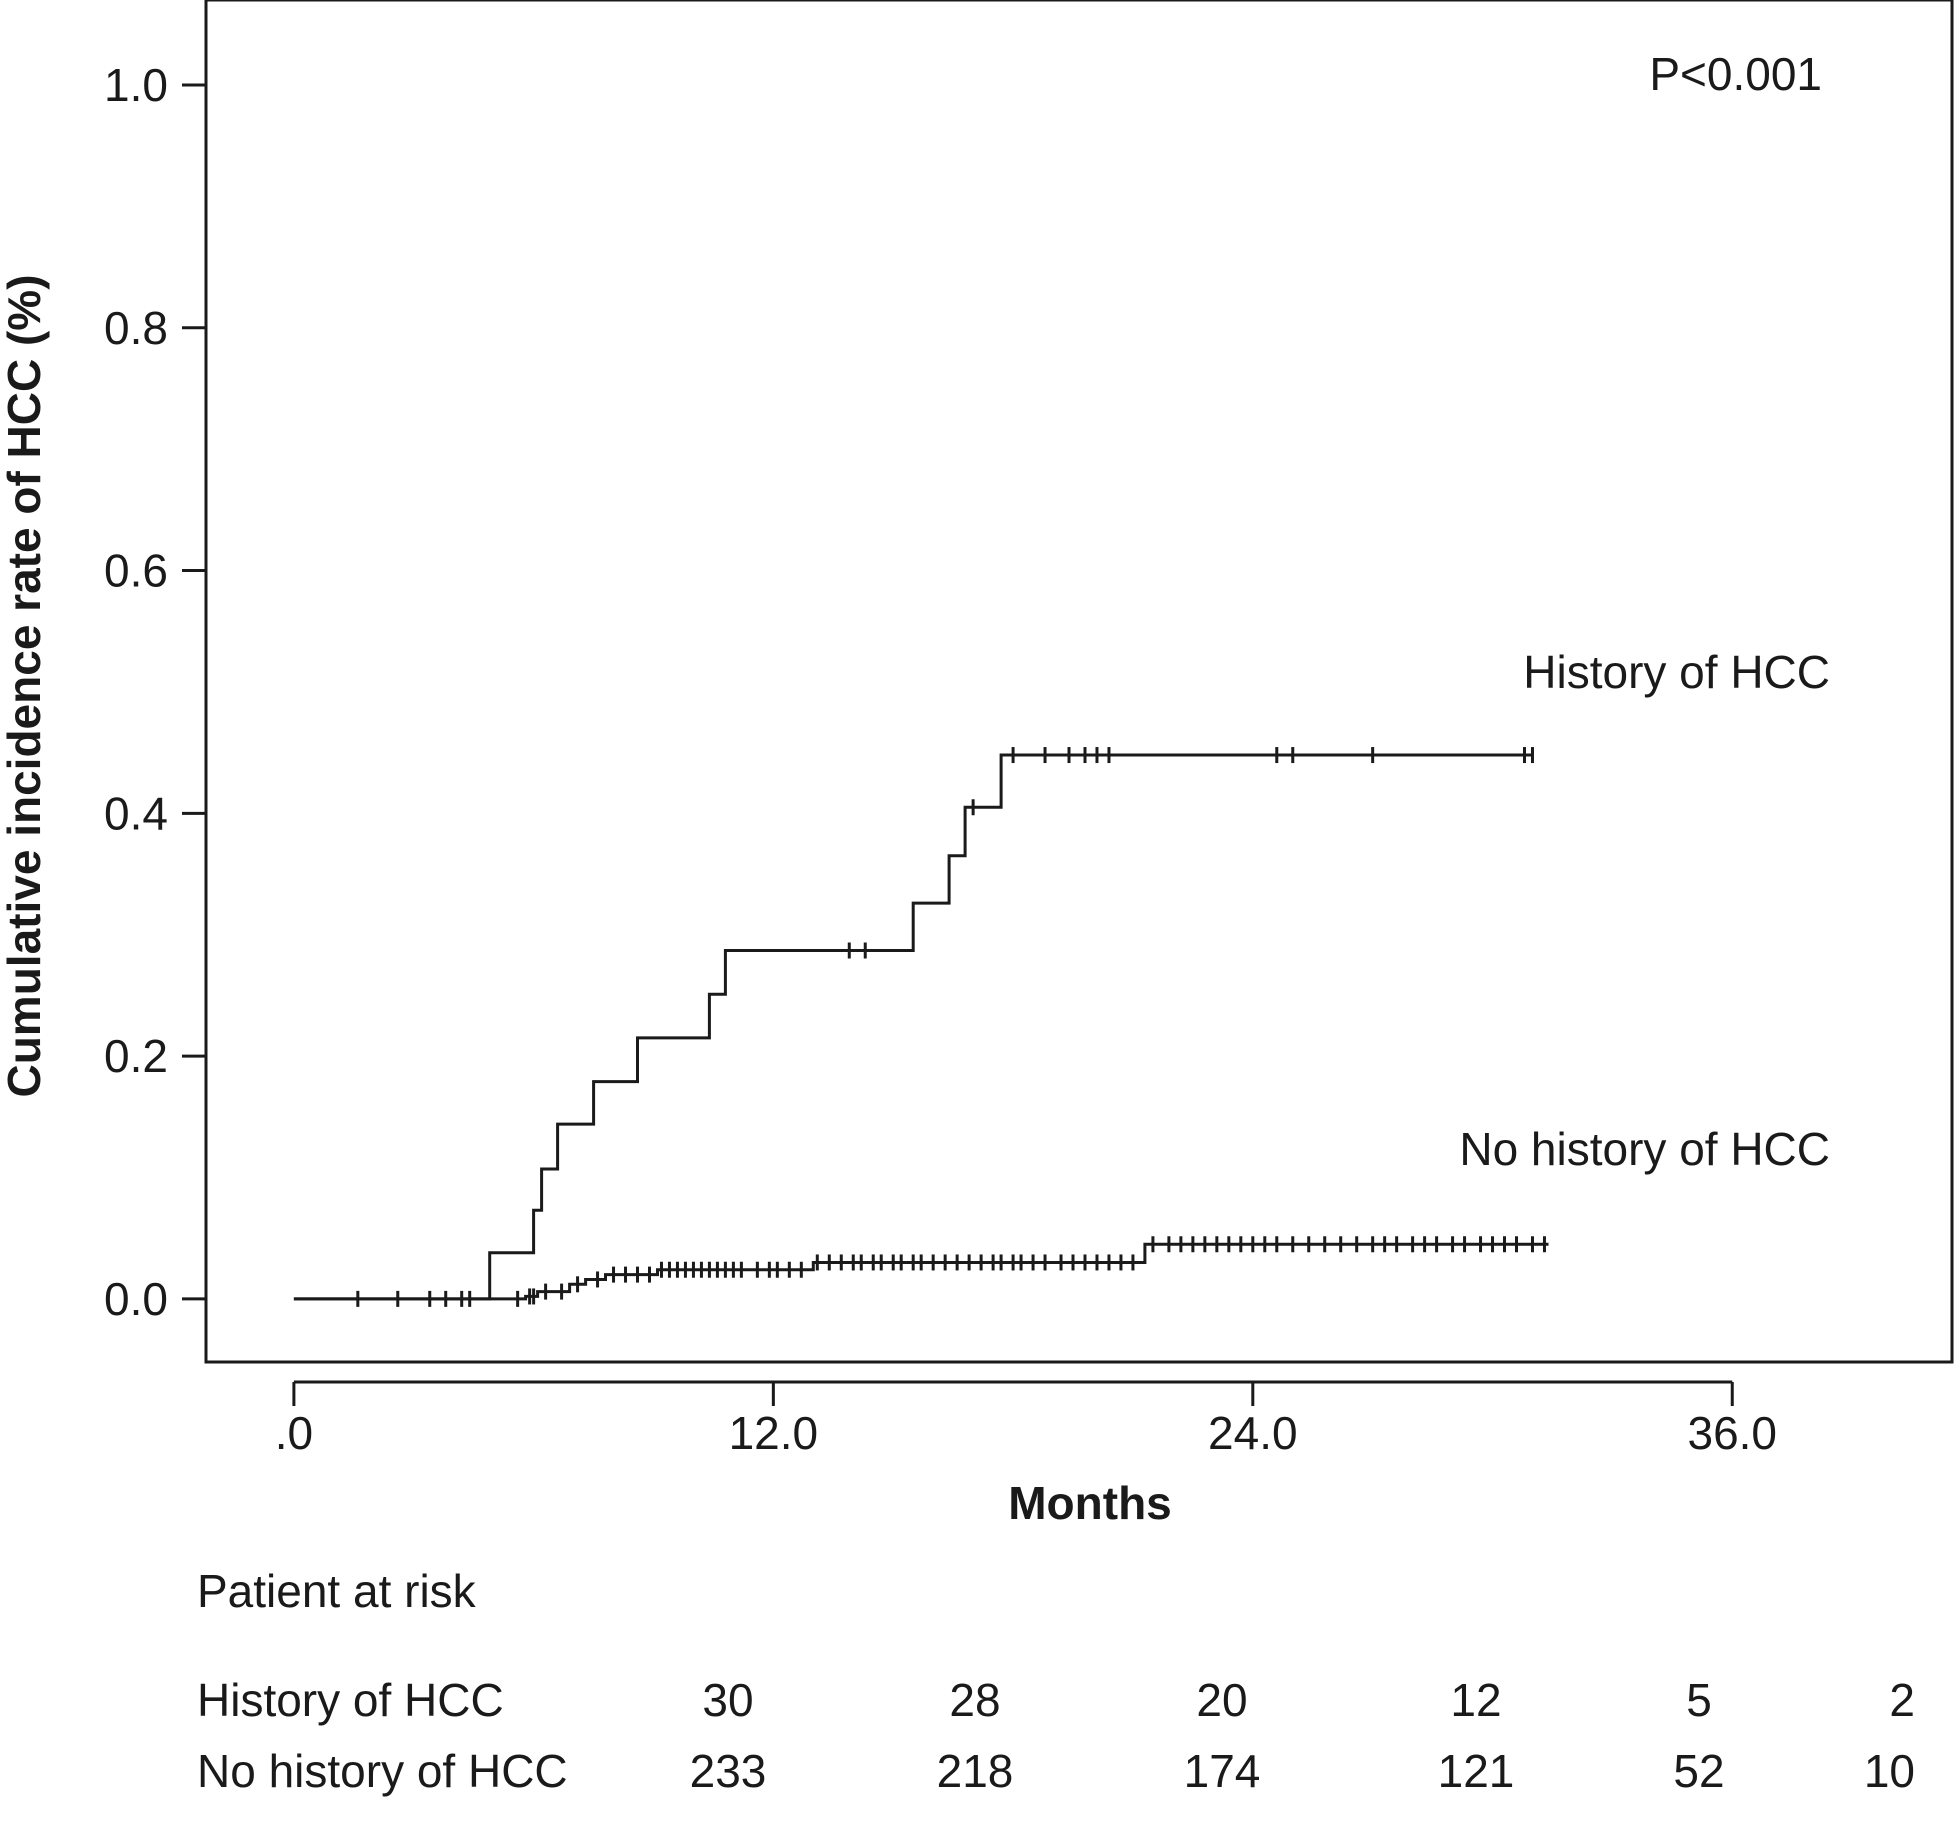 Image resolution: width=1958 pixels, height=1833 pixels. What do you see at coordinates (25, 685) in the screenshot?
I see `y-axis-title: Cumulative incidence rate of HCC (%)` at bounding box center [25, 685].